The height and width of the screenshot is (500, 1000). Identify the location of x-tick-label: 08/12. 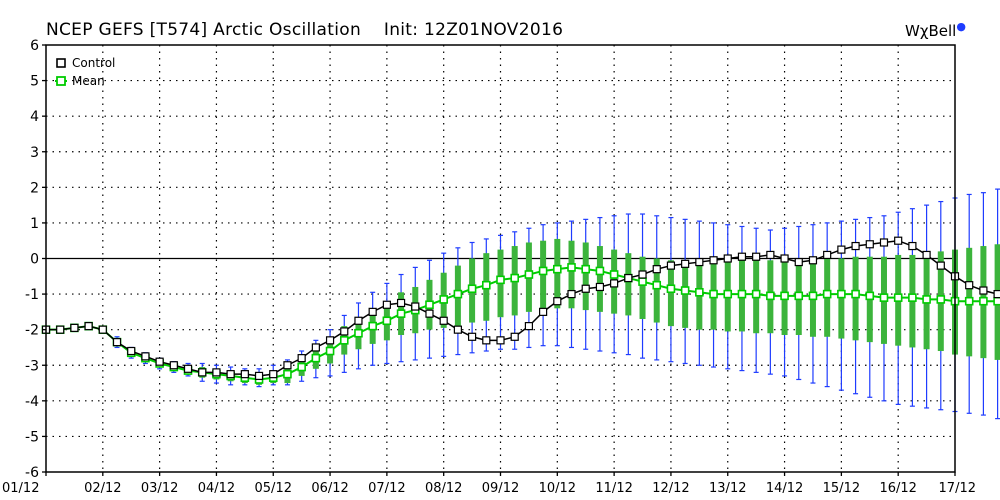
(443, 488).